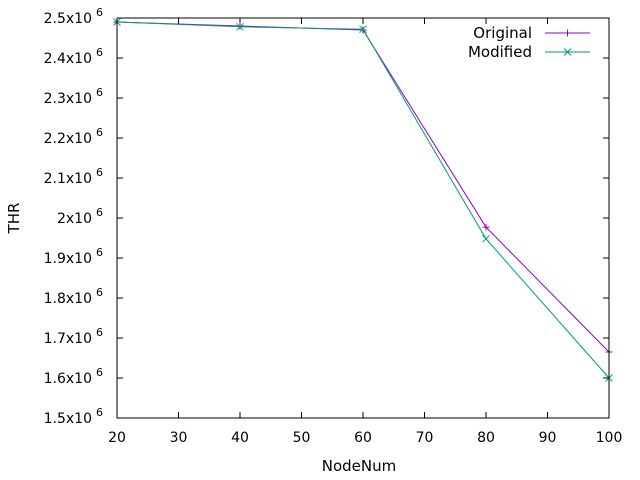 The image size is (640, 480). What do you see at coordinates (14, 219) in the screenshot?
I see `y-axis-label: THR` at bounding box center [14, 219].